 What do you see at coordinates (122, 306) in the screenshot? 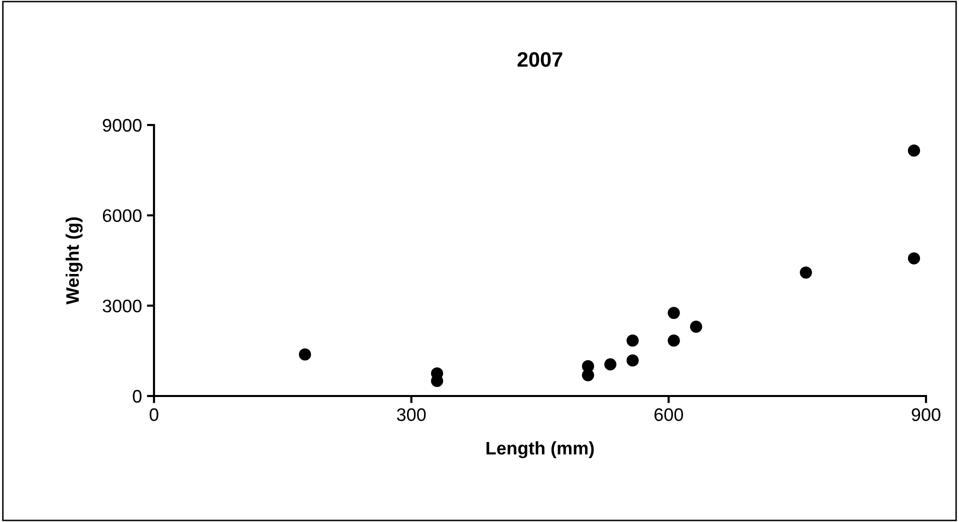
I see `y-tick-label: 3000` at bounding box center [122, 306].